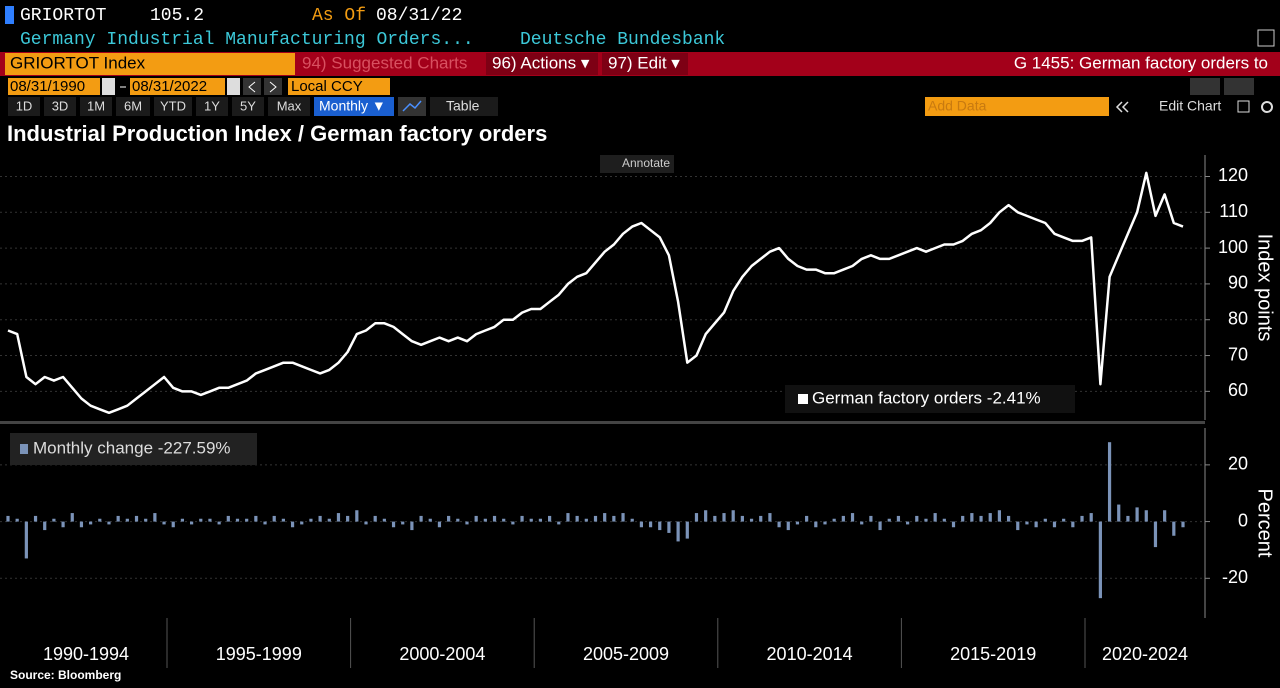 The image size is (1280, 688). Describe the element at coordinates (1205, 86) in the screenshot. I see `undo-button` at that location.